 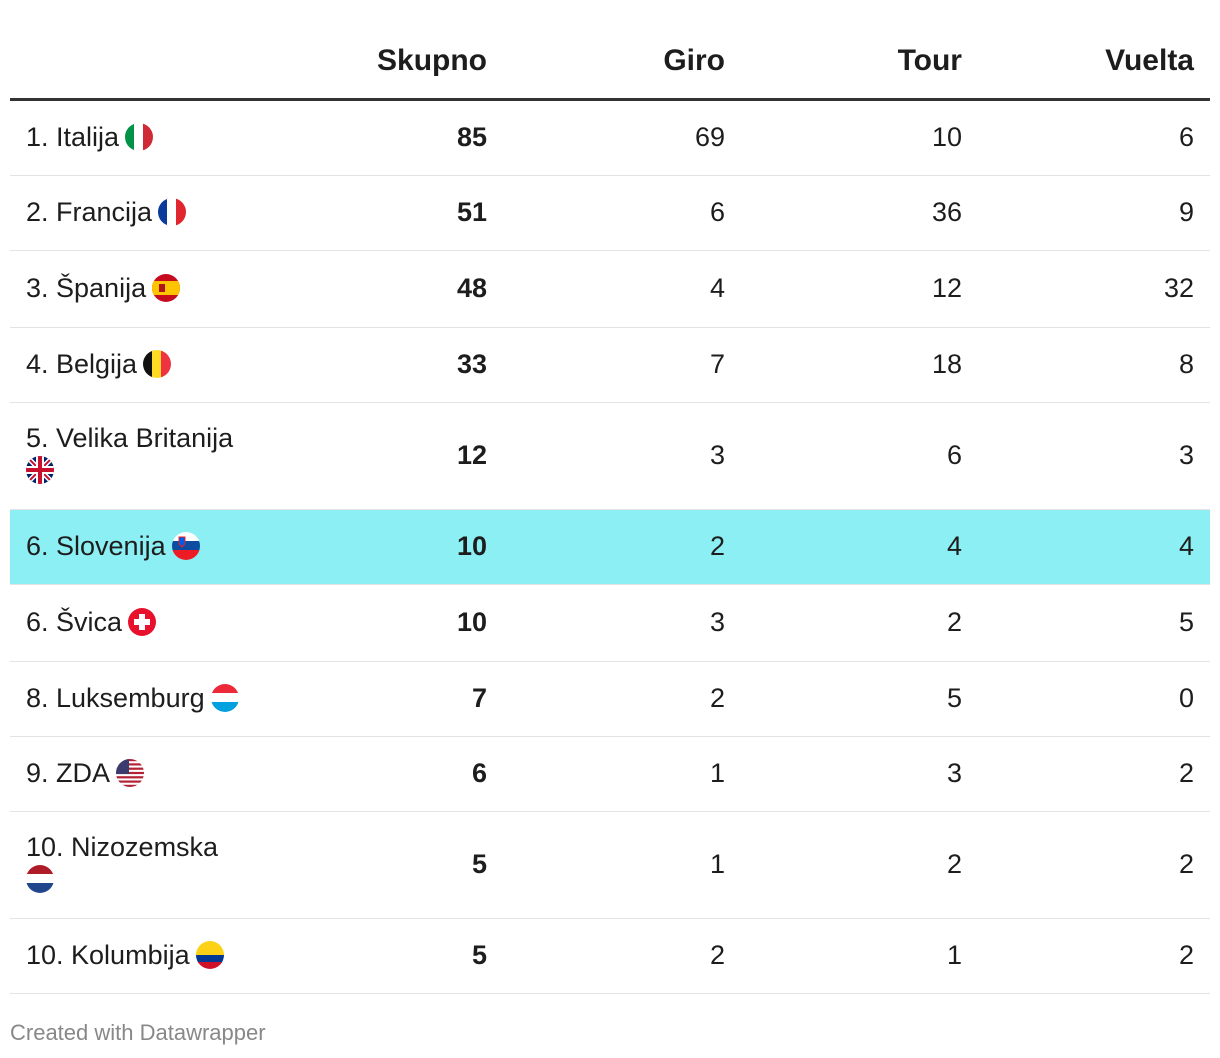 I want to click on vuelta-value: 32, so click(x=1178, y=288).